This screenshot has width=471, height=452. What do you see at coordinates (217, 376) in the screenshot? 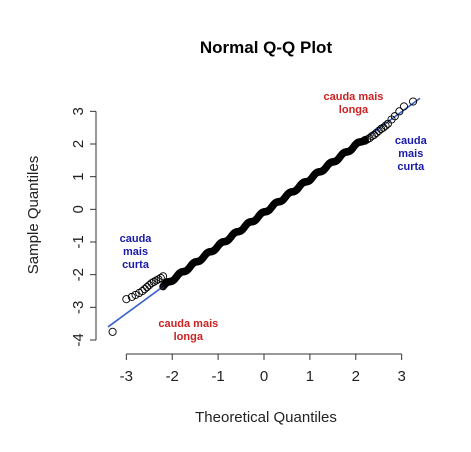
I see `x-tick-label: -1` at bounding box center [217, 376].